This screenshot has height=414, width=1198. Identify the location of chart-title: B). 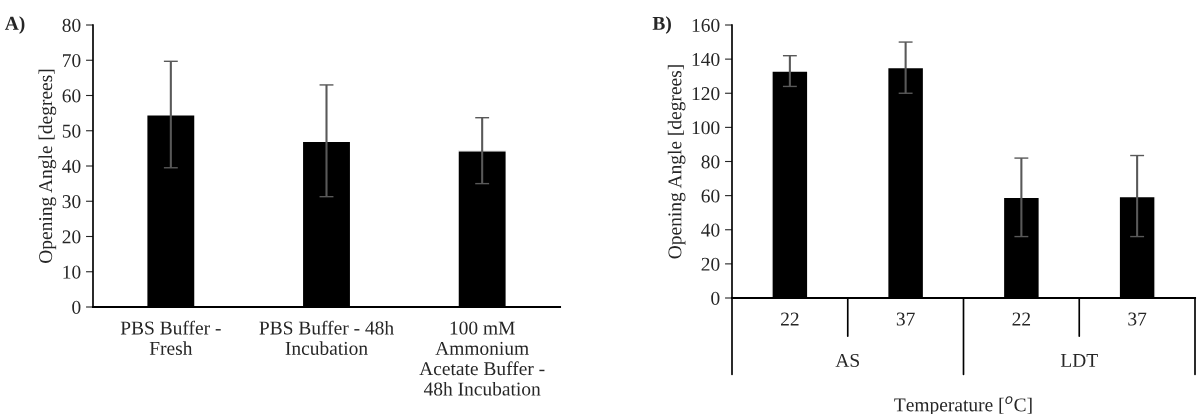
(661, 25).